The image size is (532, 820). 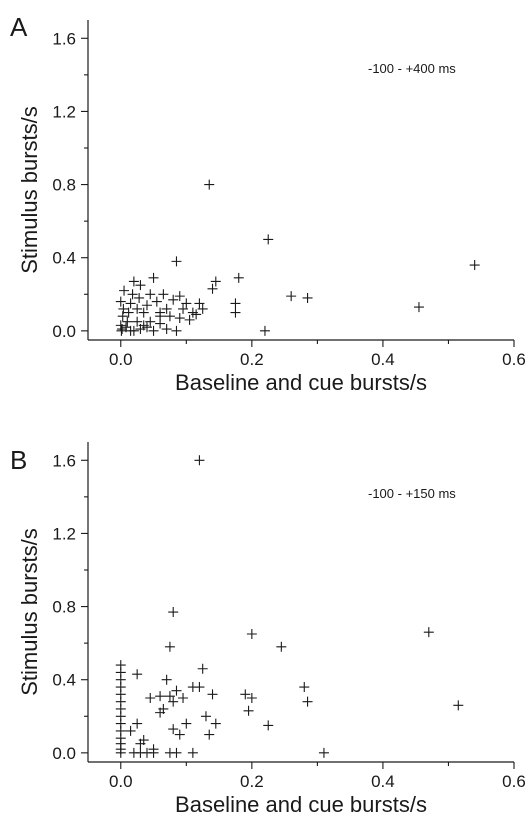 What do you see at coordinates (412, 493) in the screenshot?
I see `time-window-annotation: -100 - +150 ms` at bounding box center [412, 493].